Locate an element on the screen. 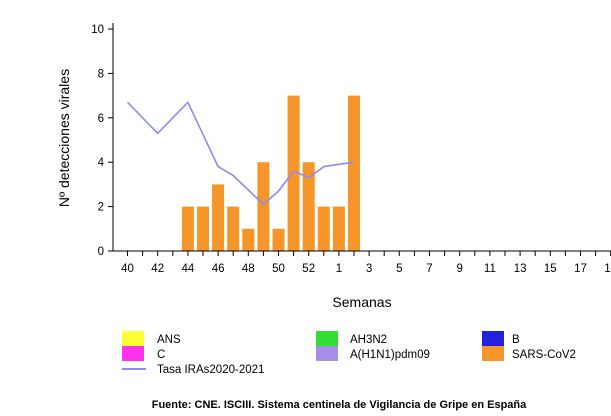  x-tick-label: 44 is located at coordinates (188, 269).